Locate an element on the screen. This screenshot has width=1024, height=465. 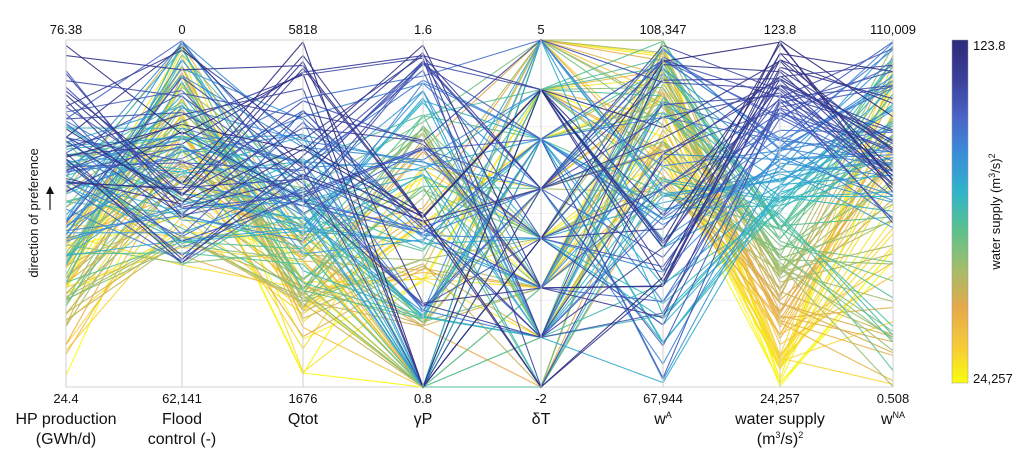
axis-name-line2-1: control (-) is located at coordinates (182, 439).